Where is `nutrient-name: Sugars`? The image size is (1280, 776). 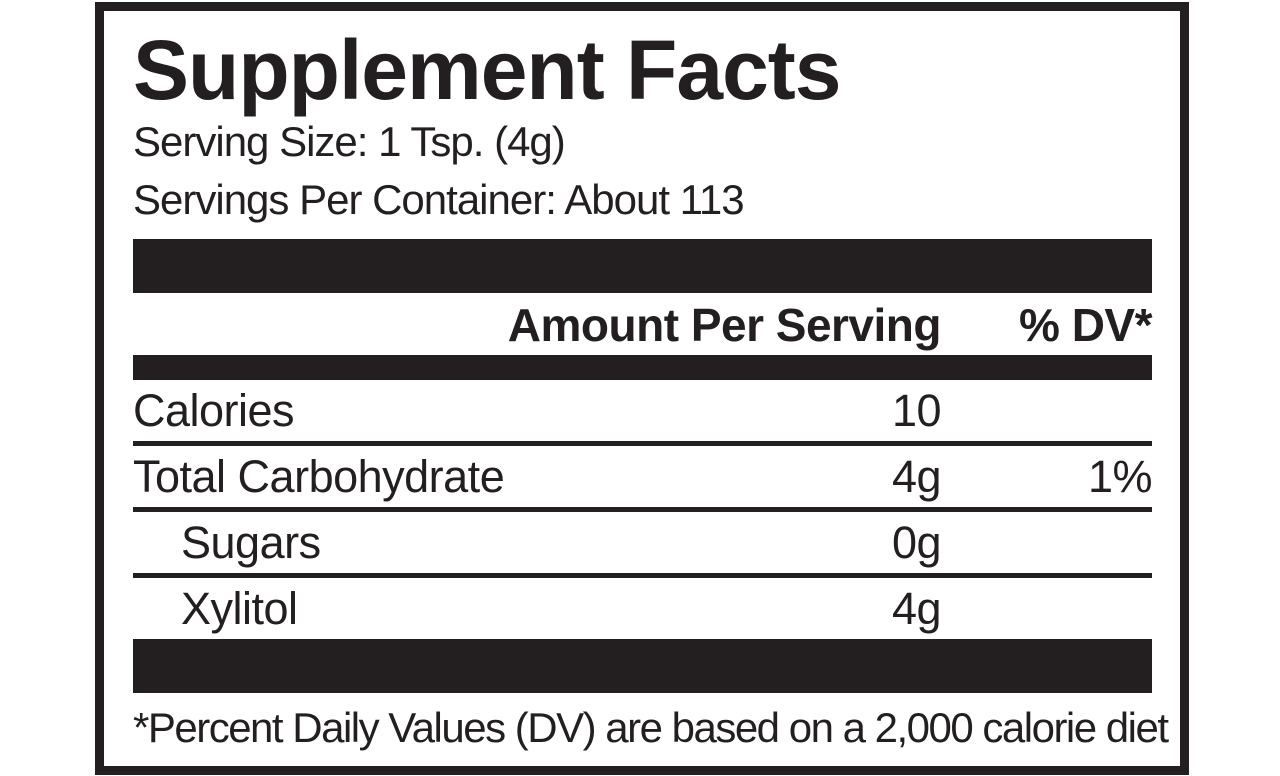 nutrient-name: Sugars is located at coordinates (251, 542).